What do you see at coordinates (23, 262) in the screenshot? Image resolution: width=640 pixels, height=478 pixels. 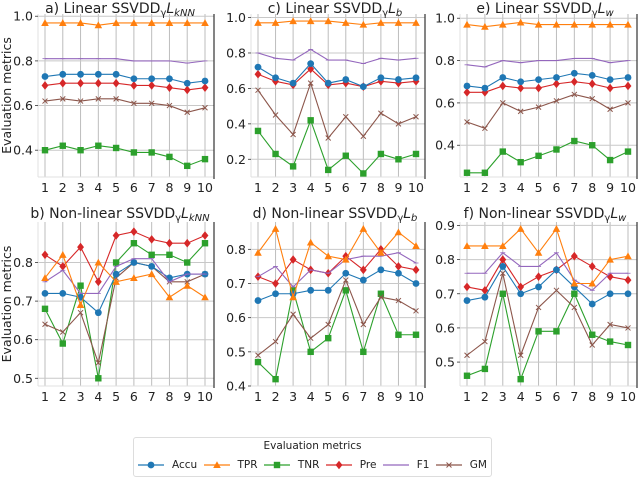 I see `y-tick-label: 0.8` at bounding box center [23, 262].